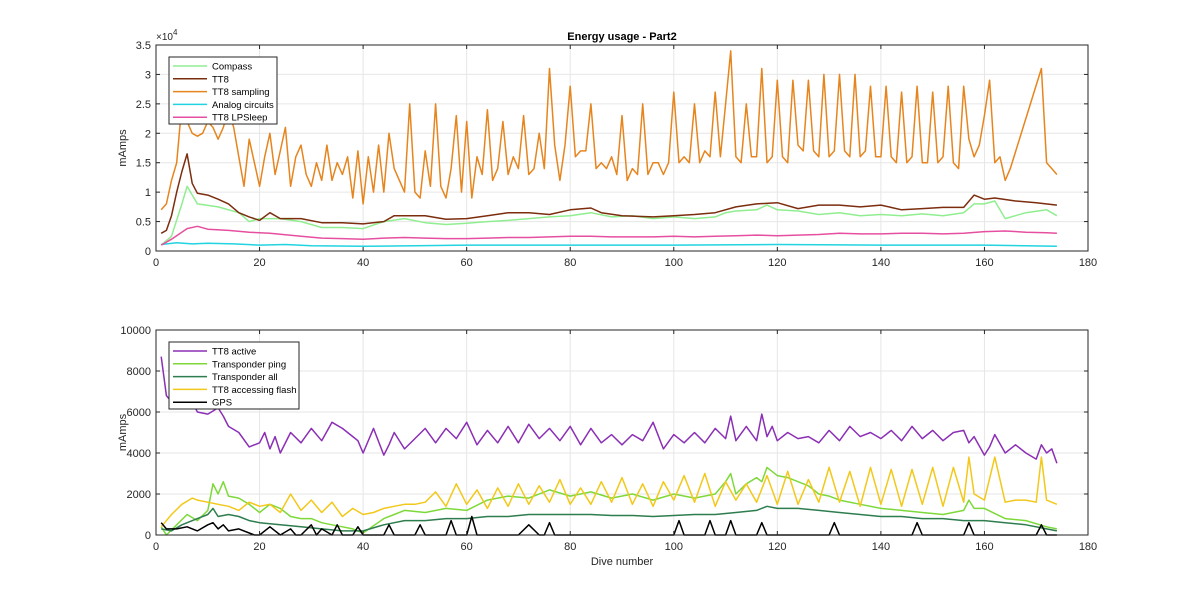 This screenshot has height=601, width=1200. What do you see at coordinates (139, 372) in the screenshot?
I see `y-tick-label: 8000` at bounding box center [139, 372].